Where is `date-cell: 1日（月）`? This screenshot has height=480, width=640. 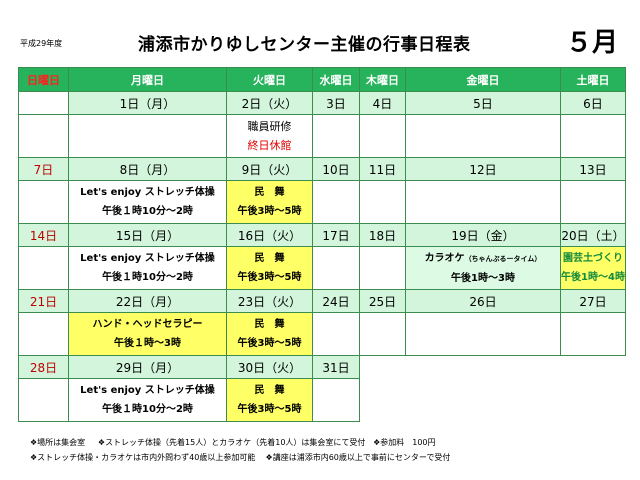
date-cell: 1日（月） is located at coordinates (147, 103).